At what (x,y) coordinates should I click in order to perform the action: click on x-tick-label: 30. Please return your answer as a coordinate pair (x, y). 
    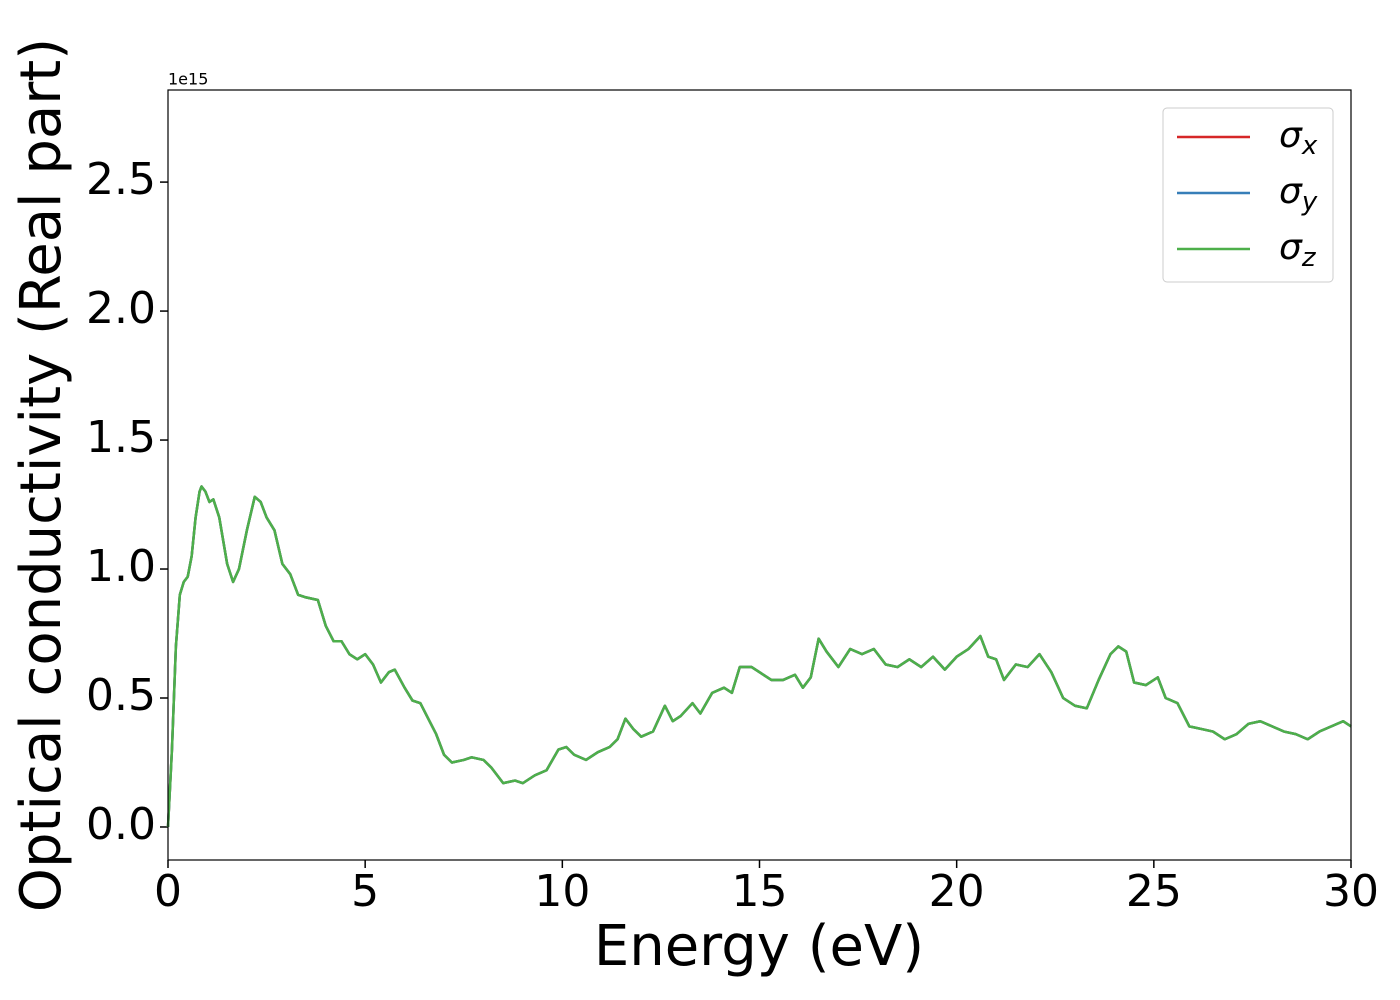
    Looking at the image, I should click on (1351, 891).